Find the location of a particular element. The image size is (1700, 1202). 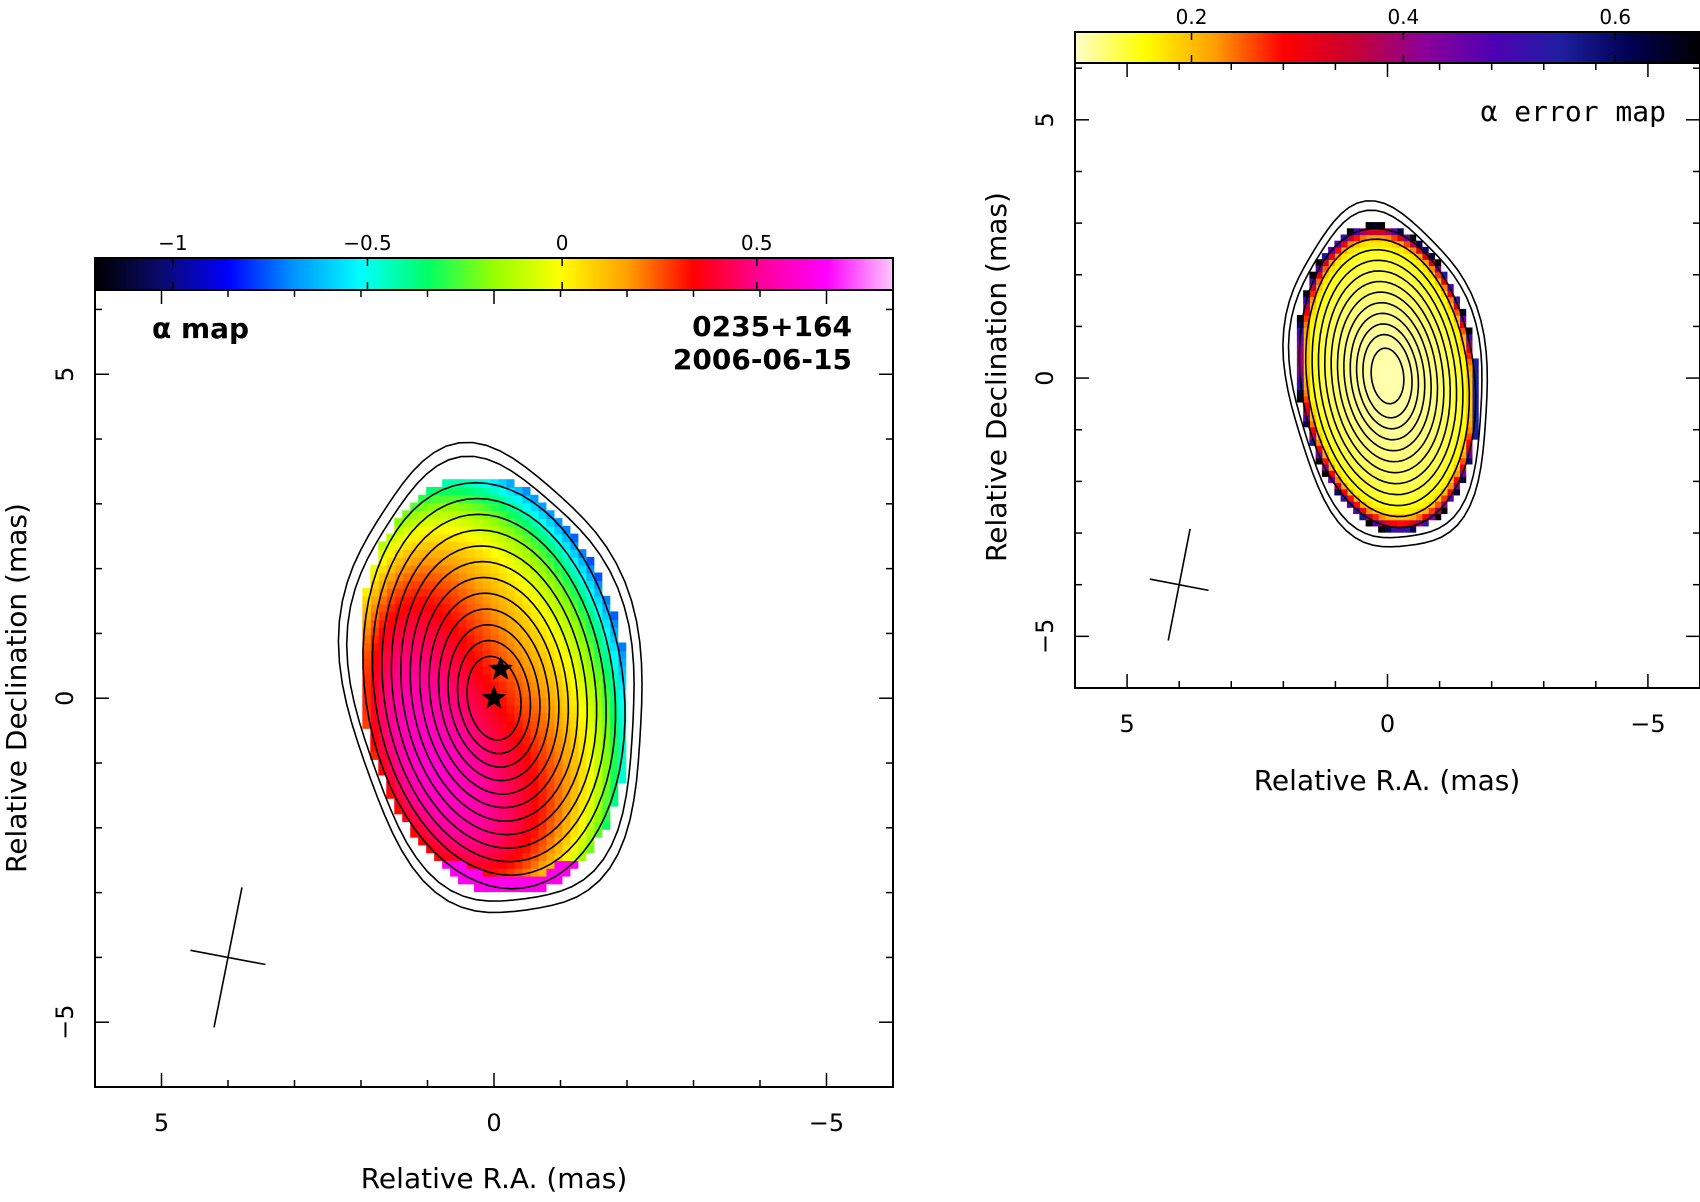

y-tick-label: 0 is located at coordinates (65, 698).